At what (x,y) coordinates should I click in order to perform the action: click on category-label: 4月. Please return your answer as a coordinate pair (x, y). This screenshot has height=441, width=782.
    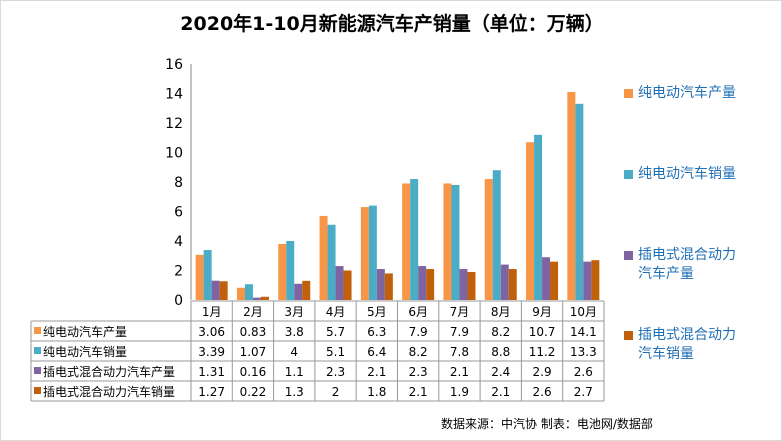
    Looking at the image, I should click on (336, 312).